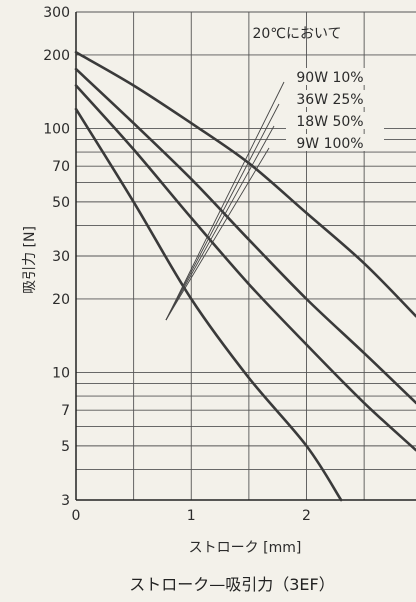 The image size is (416, 602). Describe the element at coordinates (329, 144) in the screenshot. I see `legend-label: 9W 100%` at that location.